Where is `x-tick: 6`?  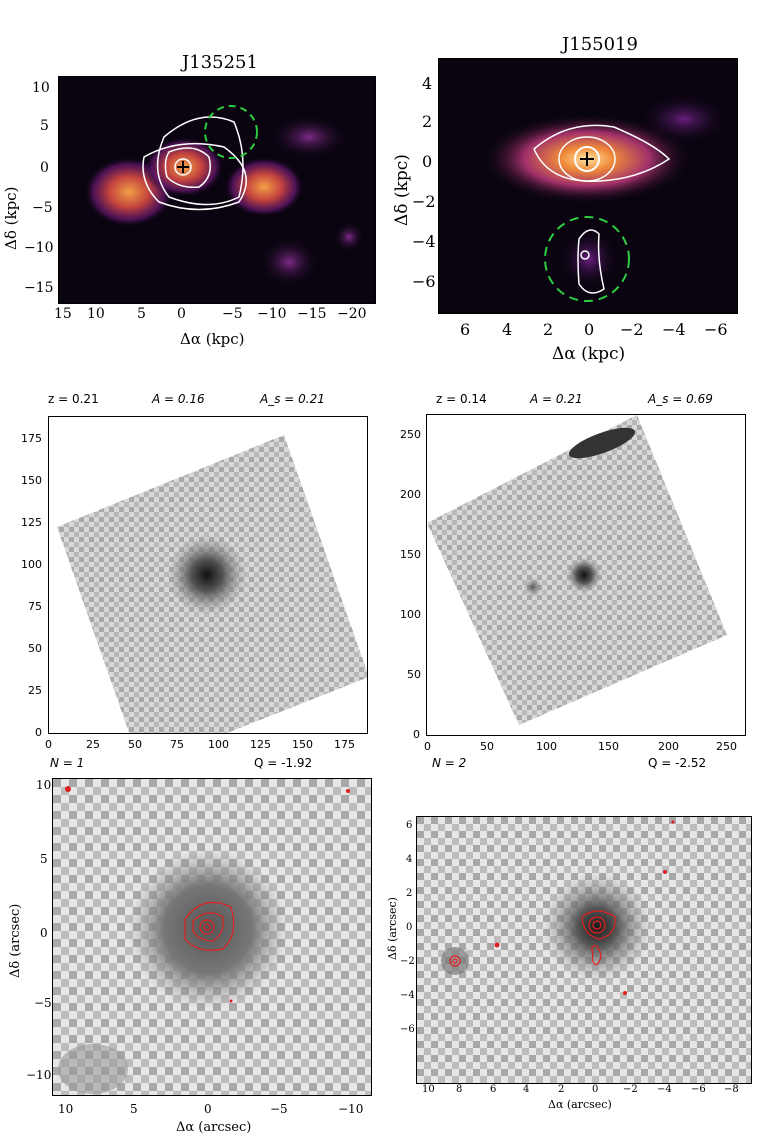
x-tick: 6 is located at coordinates (493, 1089).